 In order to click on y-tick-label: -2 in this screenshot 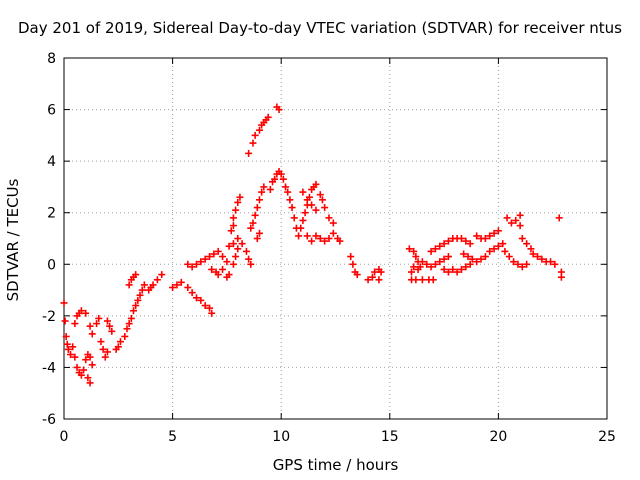, I will do `click(49, 317)`.